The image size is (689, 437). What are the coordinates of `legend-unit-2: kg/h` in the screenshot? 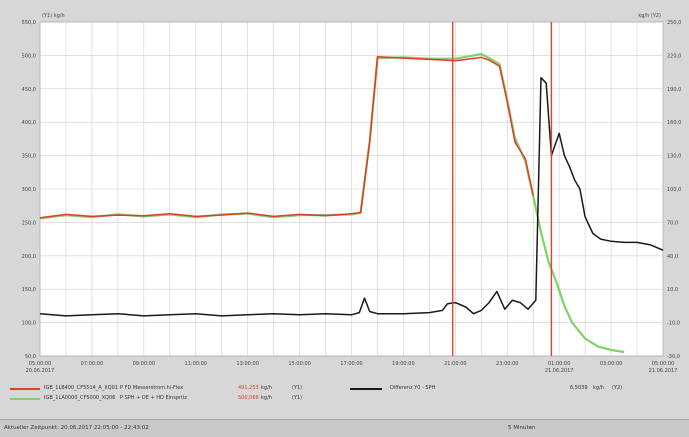 It's located at (266, 398).